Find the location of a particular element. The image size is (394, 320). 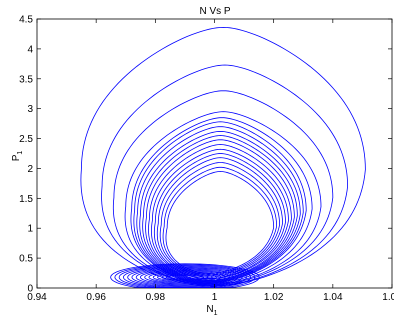

x-tick-label: 1 is located at coordinates (215, 297).